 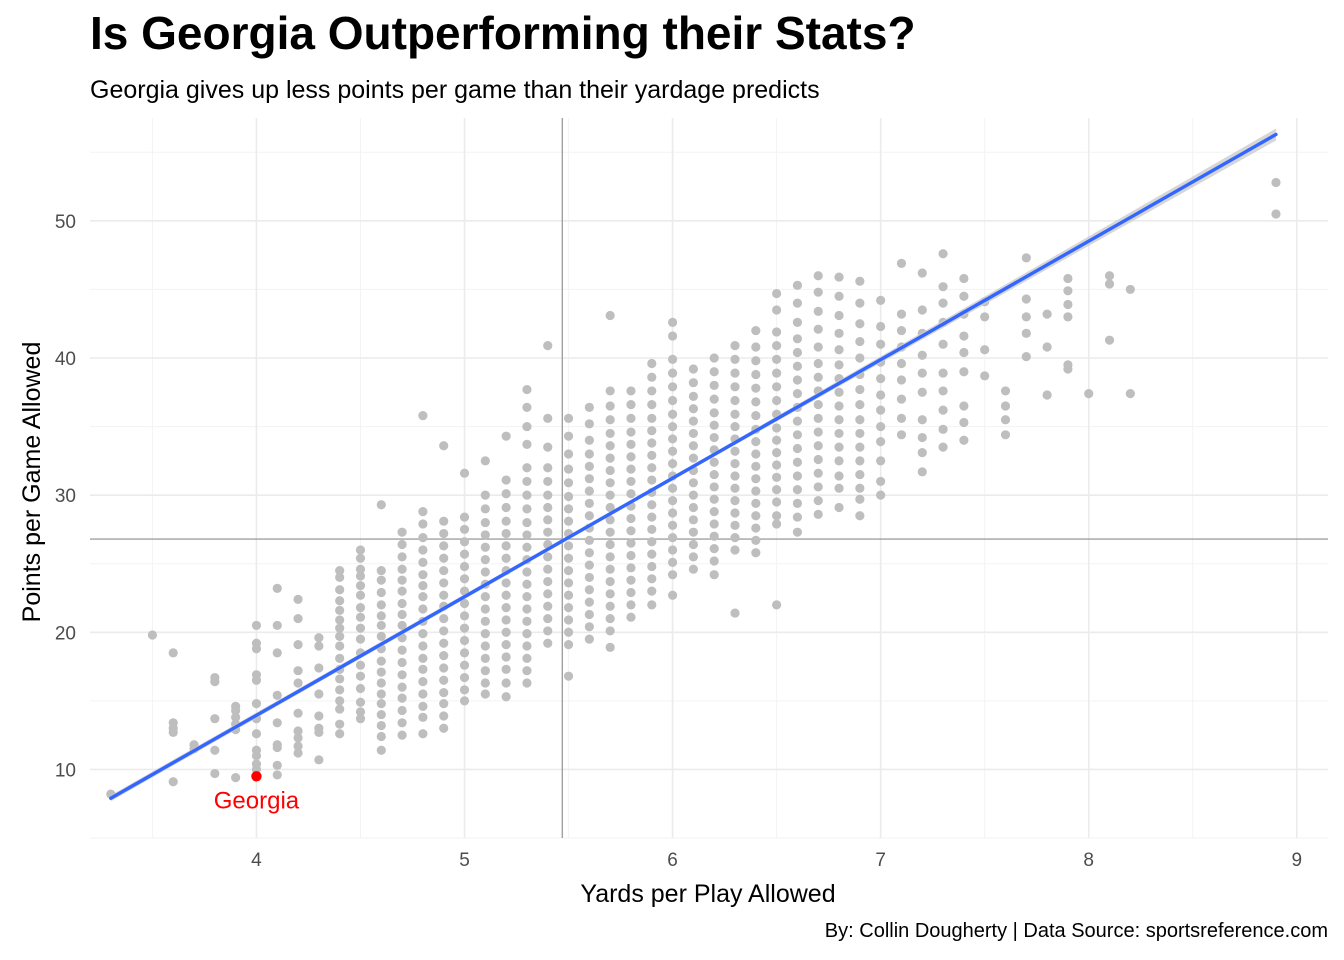 What do you see at coordinates (257, 792) in the screenshot?
I see `highlight-group: Georgia` at bounding box center [257, 792].